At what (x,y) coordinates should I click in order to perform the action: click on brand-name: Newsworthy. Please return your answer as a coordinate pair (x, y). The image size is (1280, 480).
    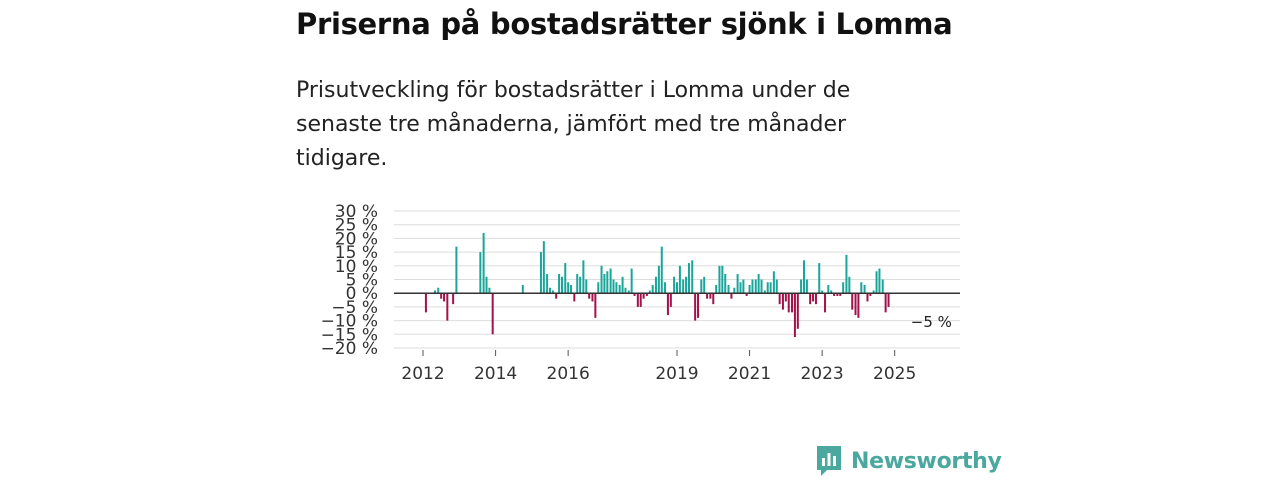
    Looking at the image, I should click on (926, 461).